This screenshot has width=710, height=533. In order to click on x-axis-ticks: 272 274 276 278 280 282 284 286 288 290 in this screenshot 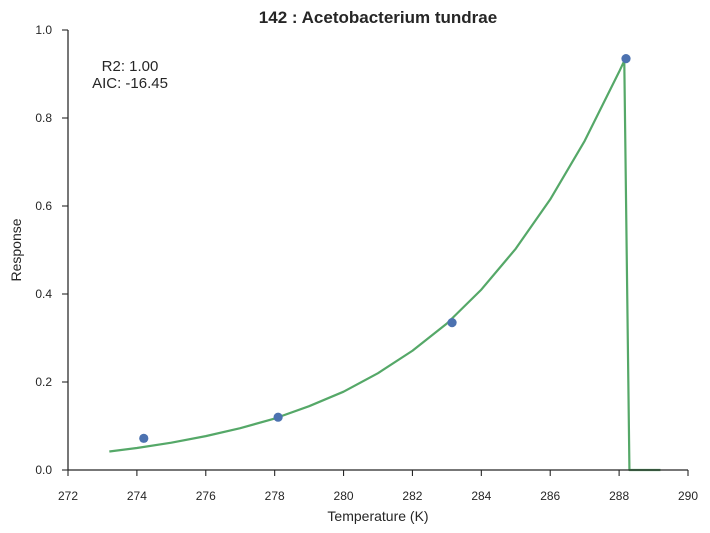, I will do `click(378, 486)`.